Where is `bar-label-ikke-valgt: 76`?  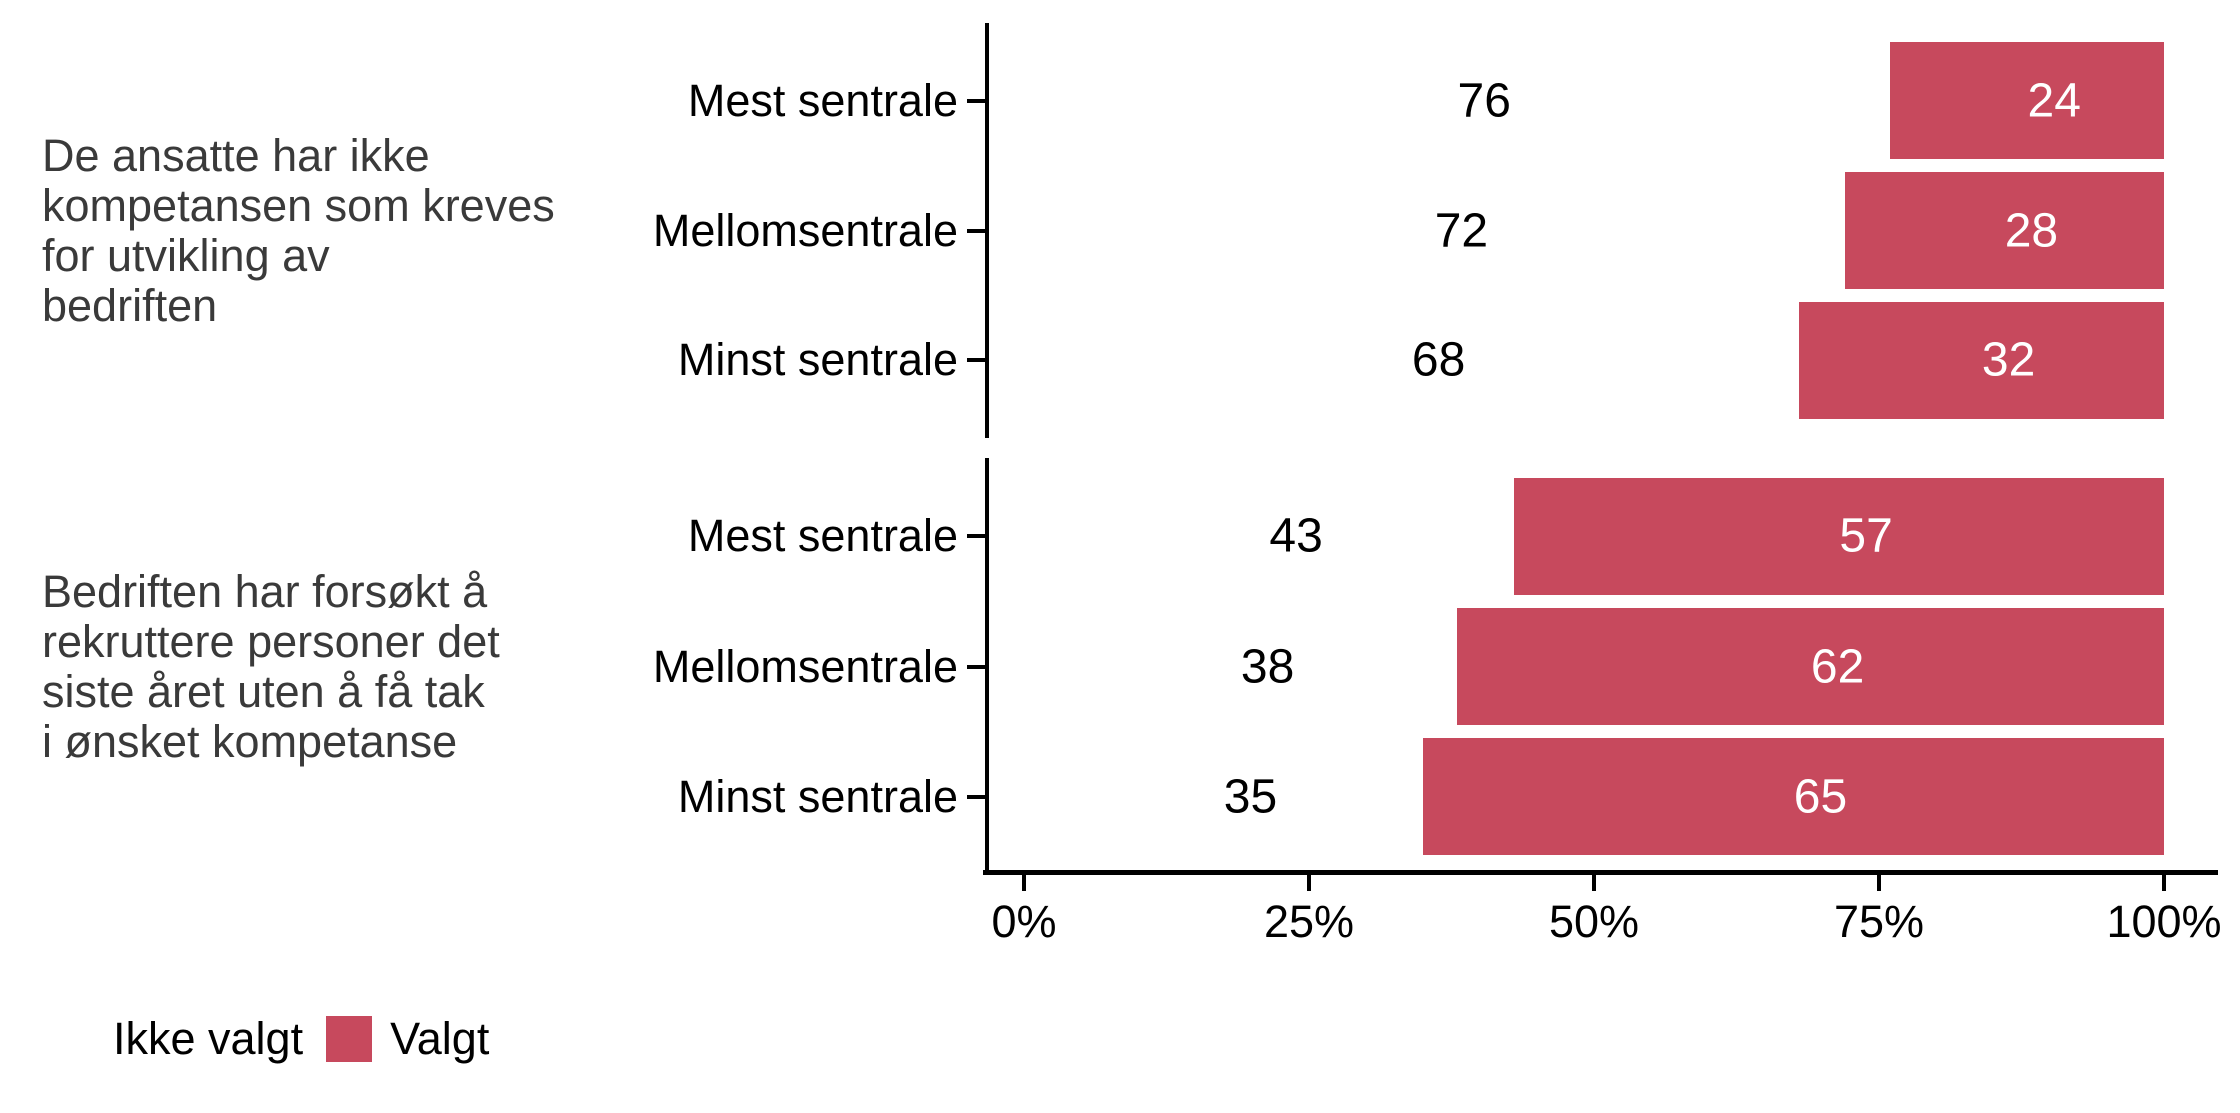
bar-label-ikke-valgt: 76 is located at coordinates (1484, 101).